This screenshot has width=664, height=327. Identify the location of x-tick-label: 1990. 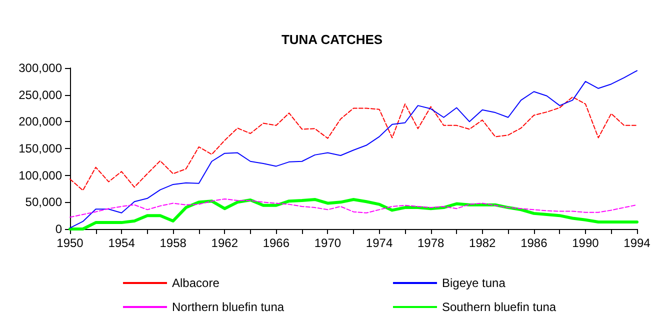
(586, 243).